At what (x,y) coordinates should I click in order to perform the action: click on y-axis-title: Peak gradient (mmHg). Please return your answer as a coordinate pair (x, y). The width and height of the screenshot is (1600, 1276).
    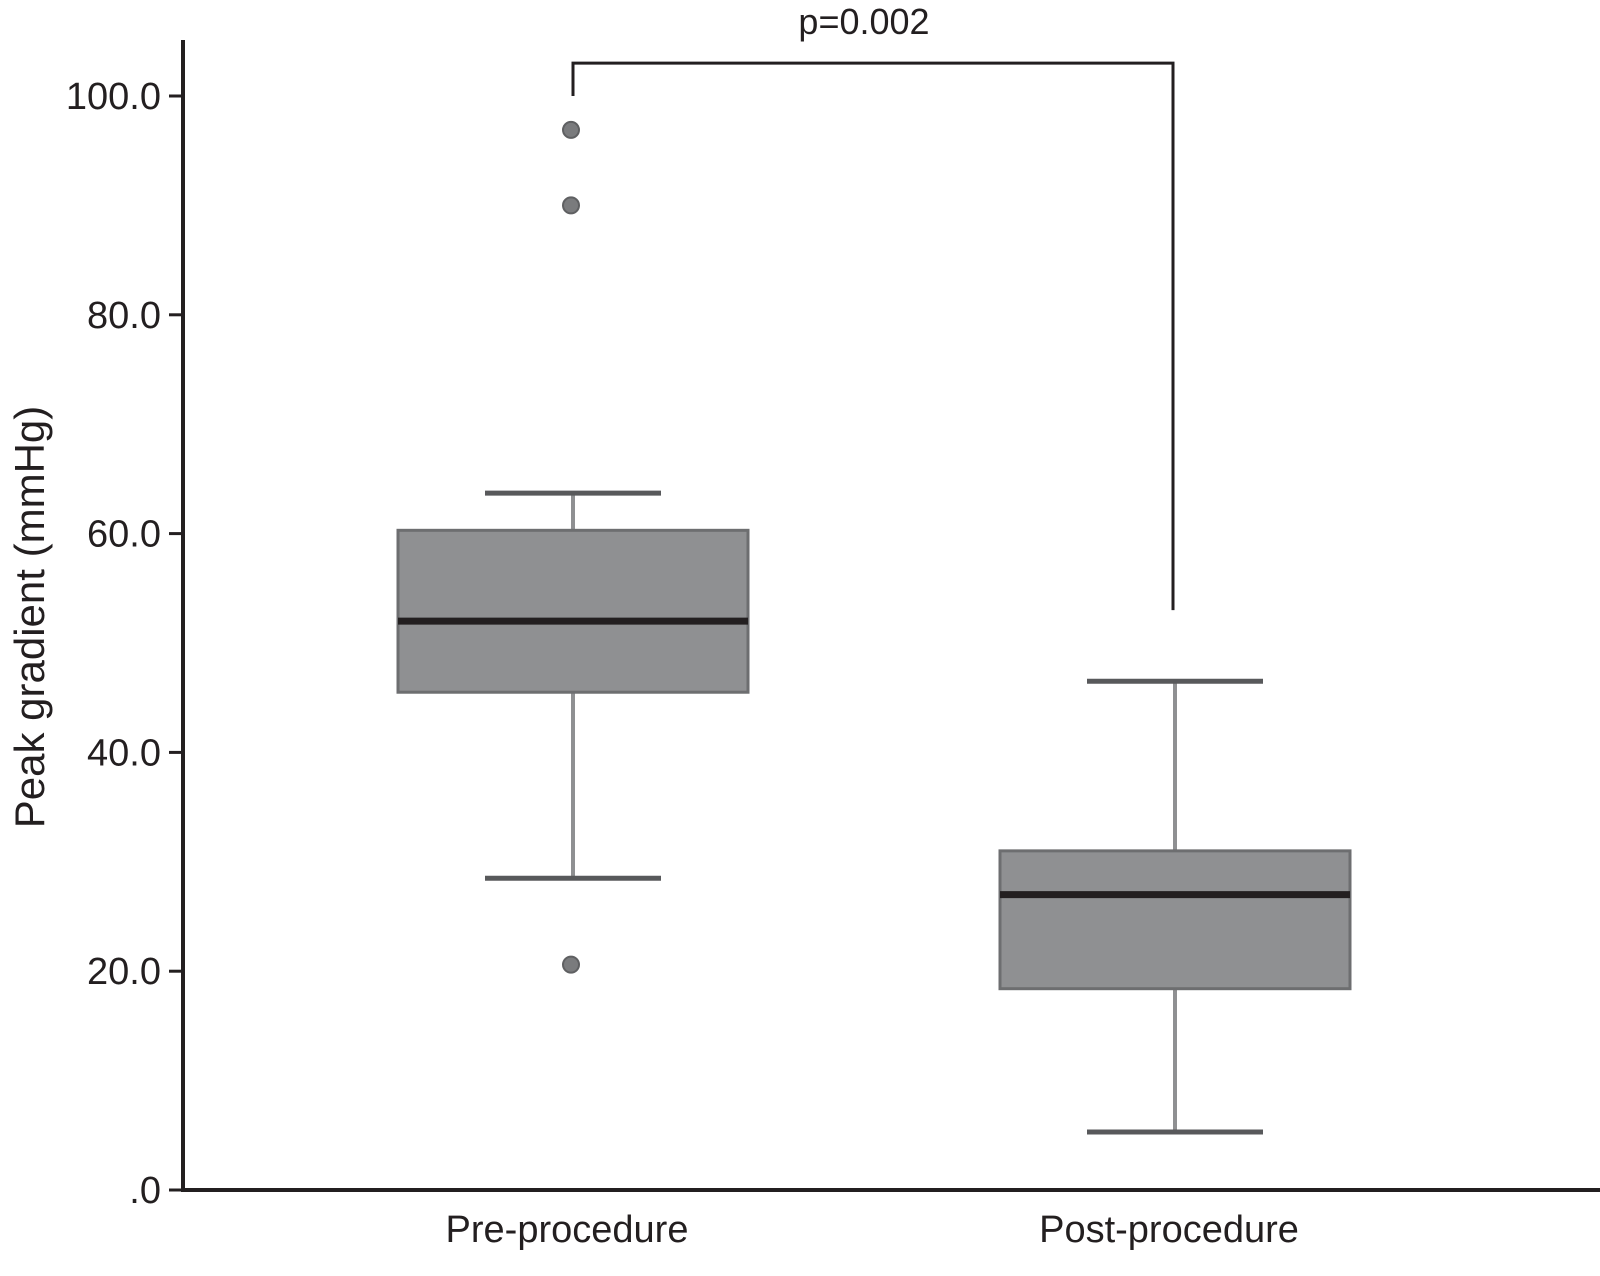
    Looking at the image, I should click on (29, 617).